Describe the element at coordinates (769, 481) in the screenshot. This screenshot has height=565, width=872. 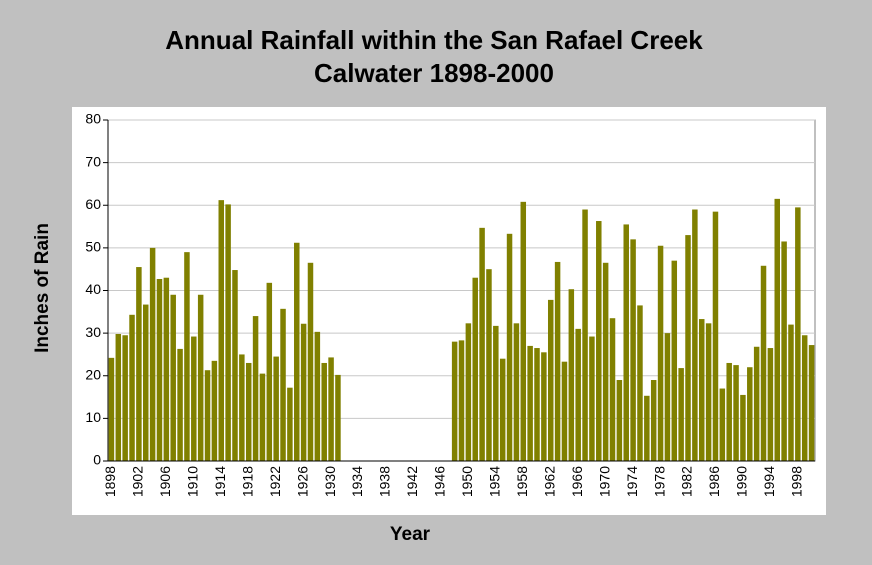
I see `x-tick-label: 1994` at that location.